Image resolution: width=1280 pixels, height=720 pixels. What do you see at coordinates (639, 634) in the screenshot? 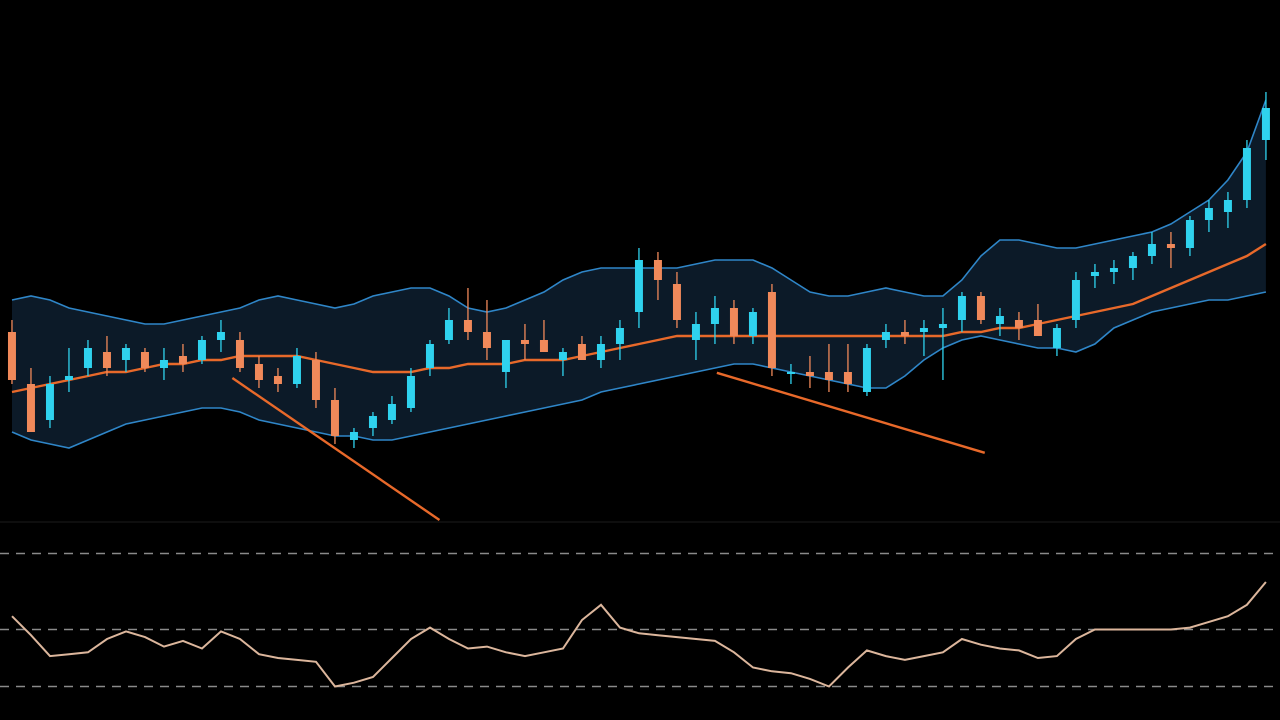
I see `oscillator-line` at bounding box center [639, 634].